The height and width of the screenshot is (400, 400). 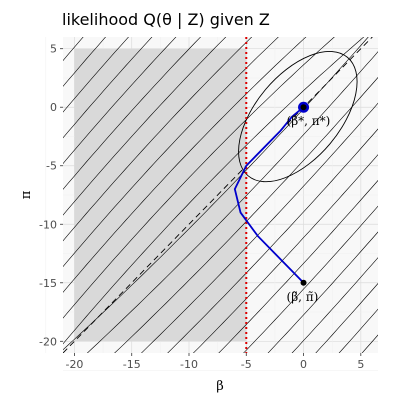 I want to click on x-tick-label: -5, so click(x=246, y=364).